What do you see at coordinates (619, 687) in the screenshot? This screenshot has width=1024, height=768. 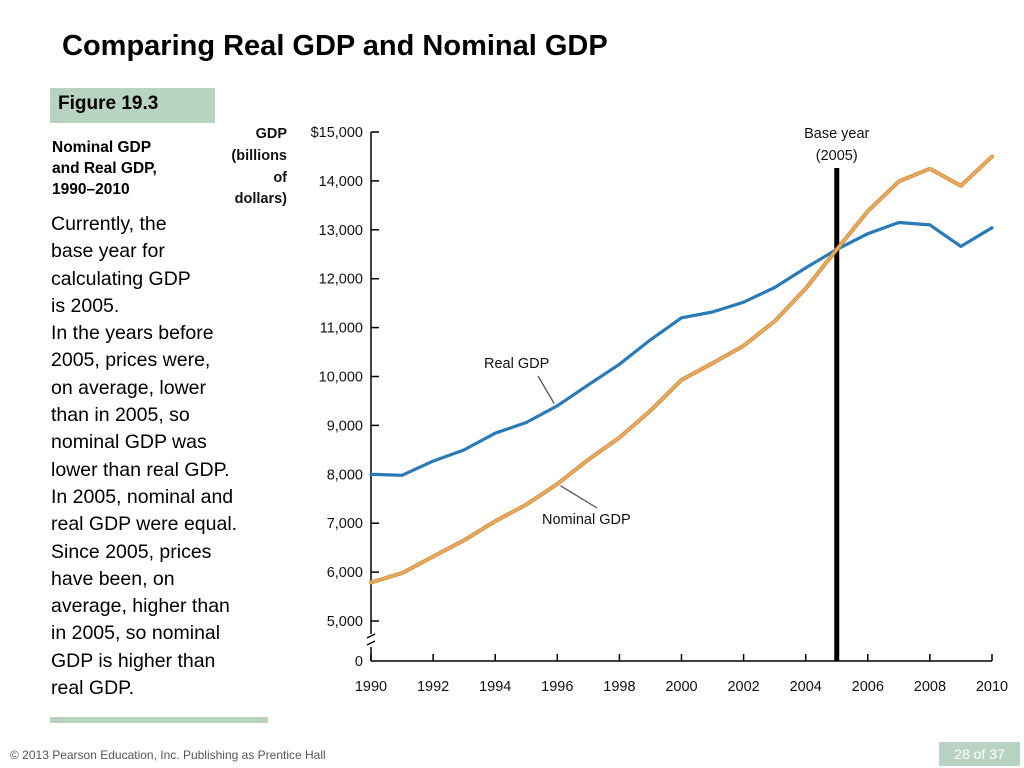 I see `x-tick-label: 1998` at bounding box center [619, 687].